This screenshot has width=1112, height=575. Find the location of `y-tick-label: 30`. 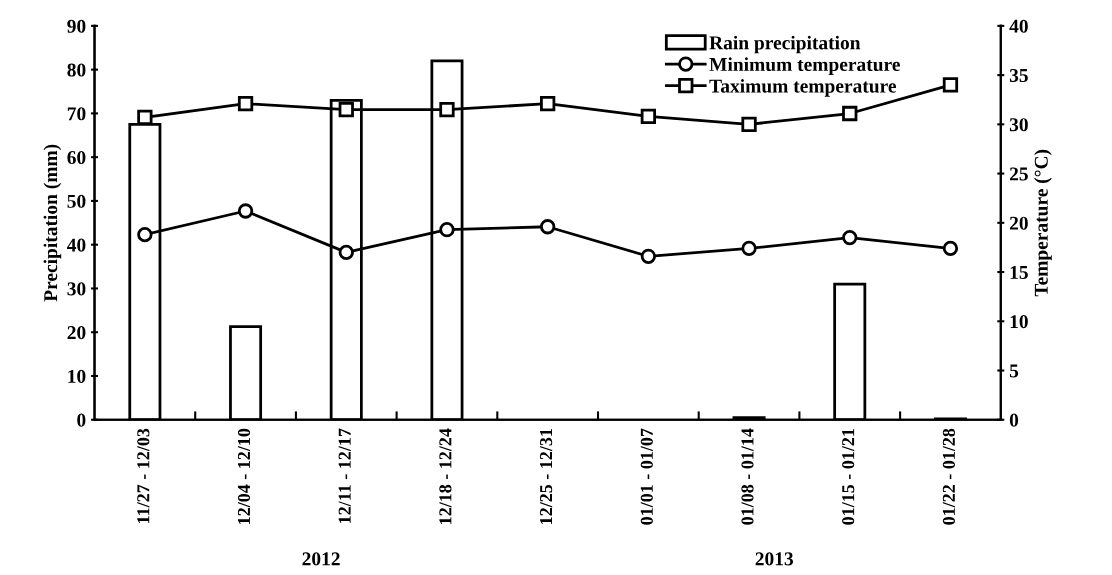

y-tick-label: 30 is located at coordinates (76, 289).